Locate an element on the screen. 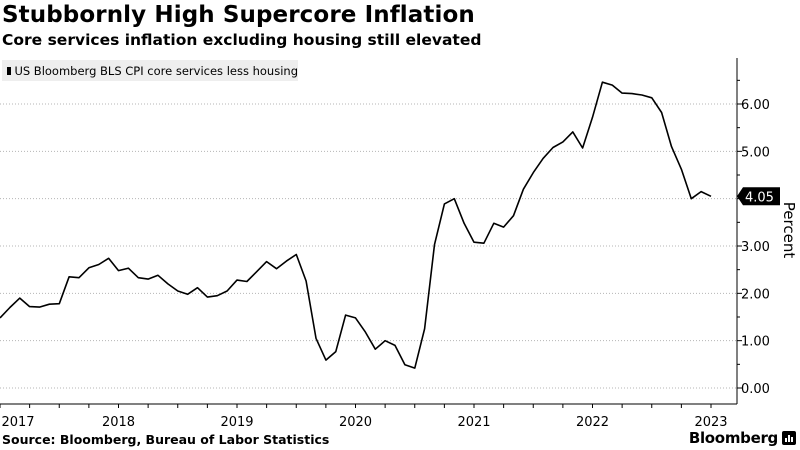  x-tick-label: 2020 is located at coordinates (355, 422).